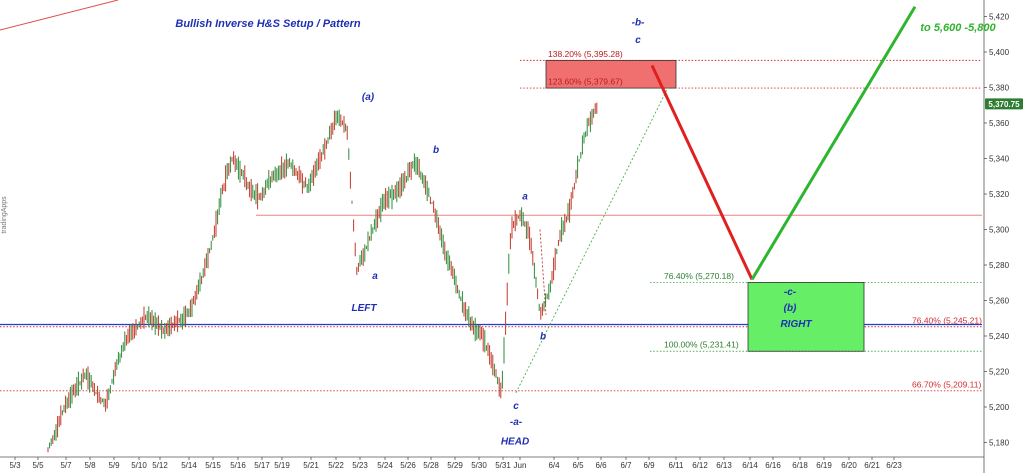 The image size is (1024, 473). I want to click on x-tick-label: 5/19, so click(282, 465).